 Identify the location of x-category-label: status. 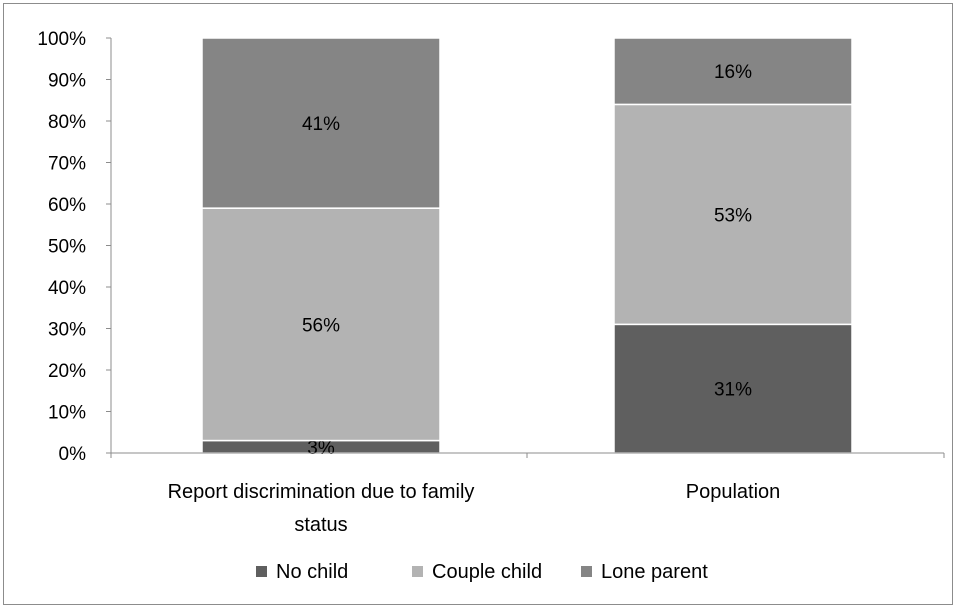
(320, 525).